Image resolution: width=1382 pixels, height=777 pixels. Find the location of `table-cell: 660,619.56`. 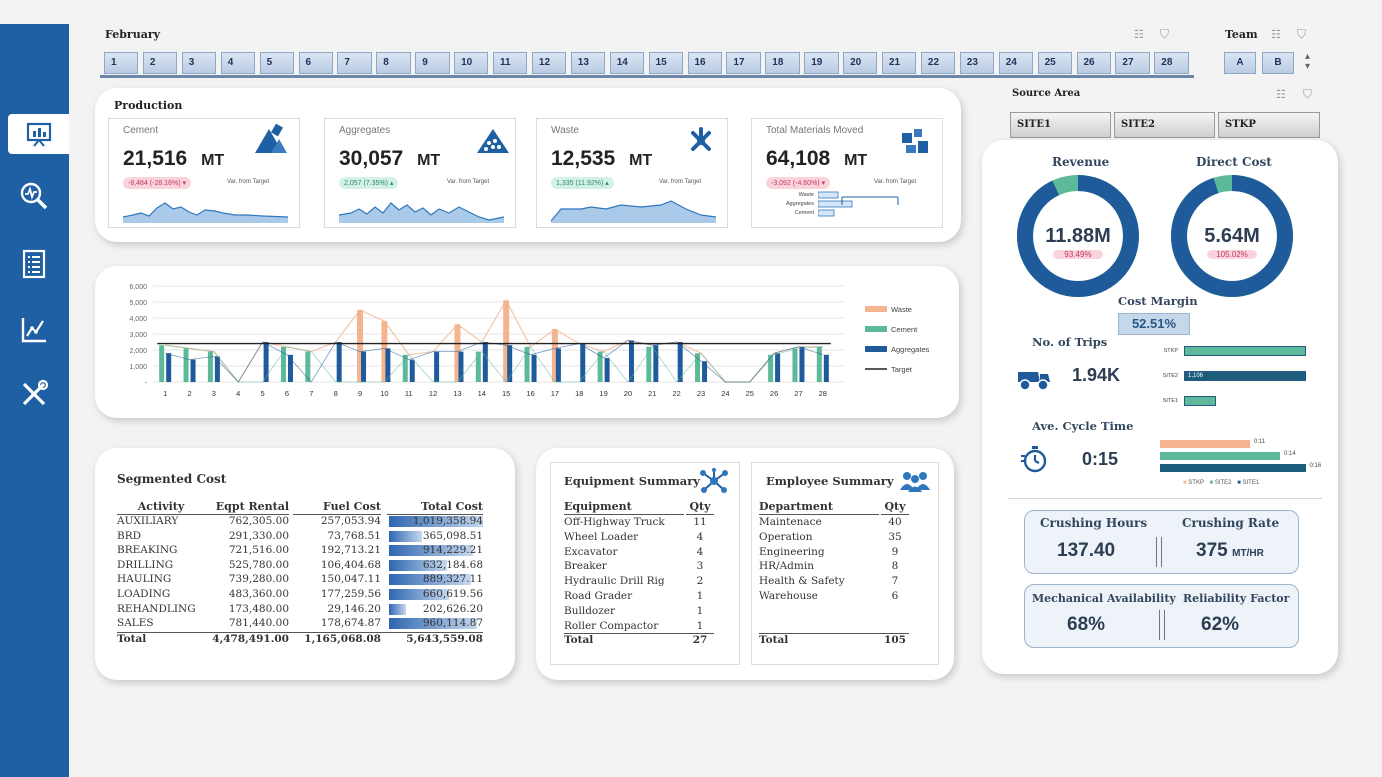

table-cell: 660,619.56 is located at coordinates (435, 594).